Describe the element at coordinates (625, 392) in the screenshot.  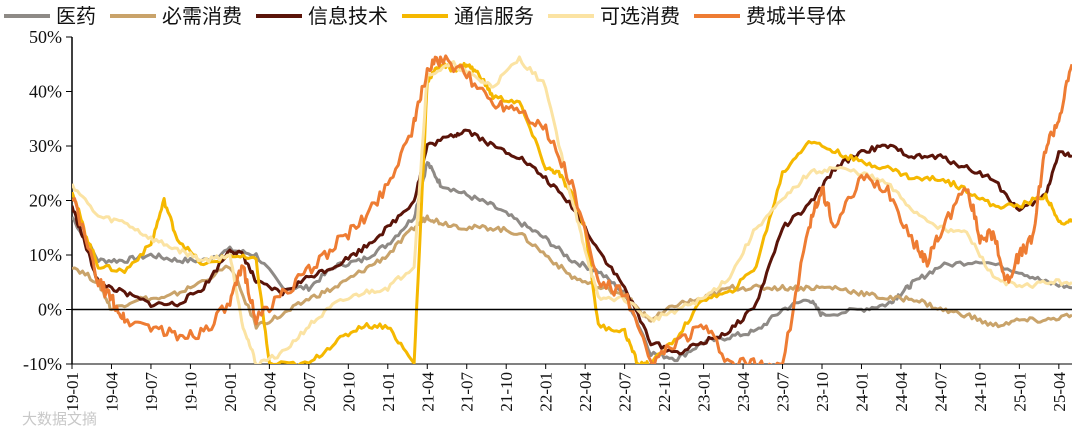
I see `x-tick-label: 22-07` at that location.